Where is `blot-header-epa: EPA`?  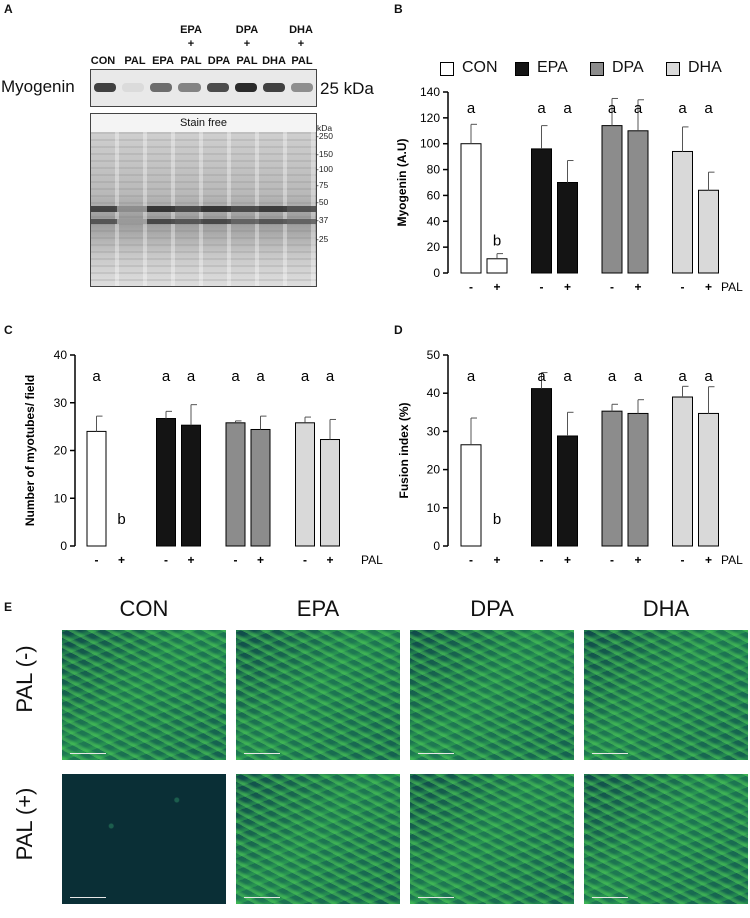
blot-header-epa: EPA is located at coordinates (191, 30).